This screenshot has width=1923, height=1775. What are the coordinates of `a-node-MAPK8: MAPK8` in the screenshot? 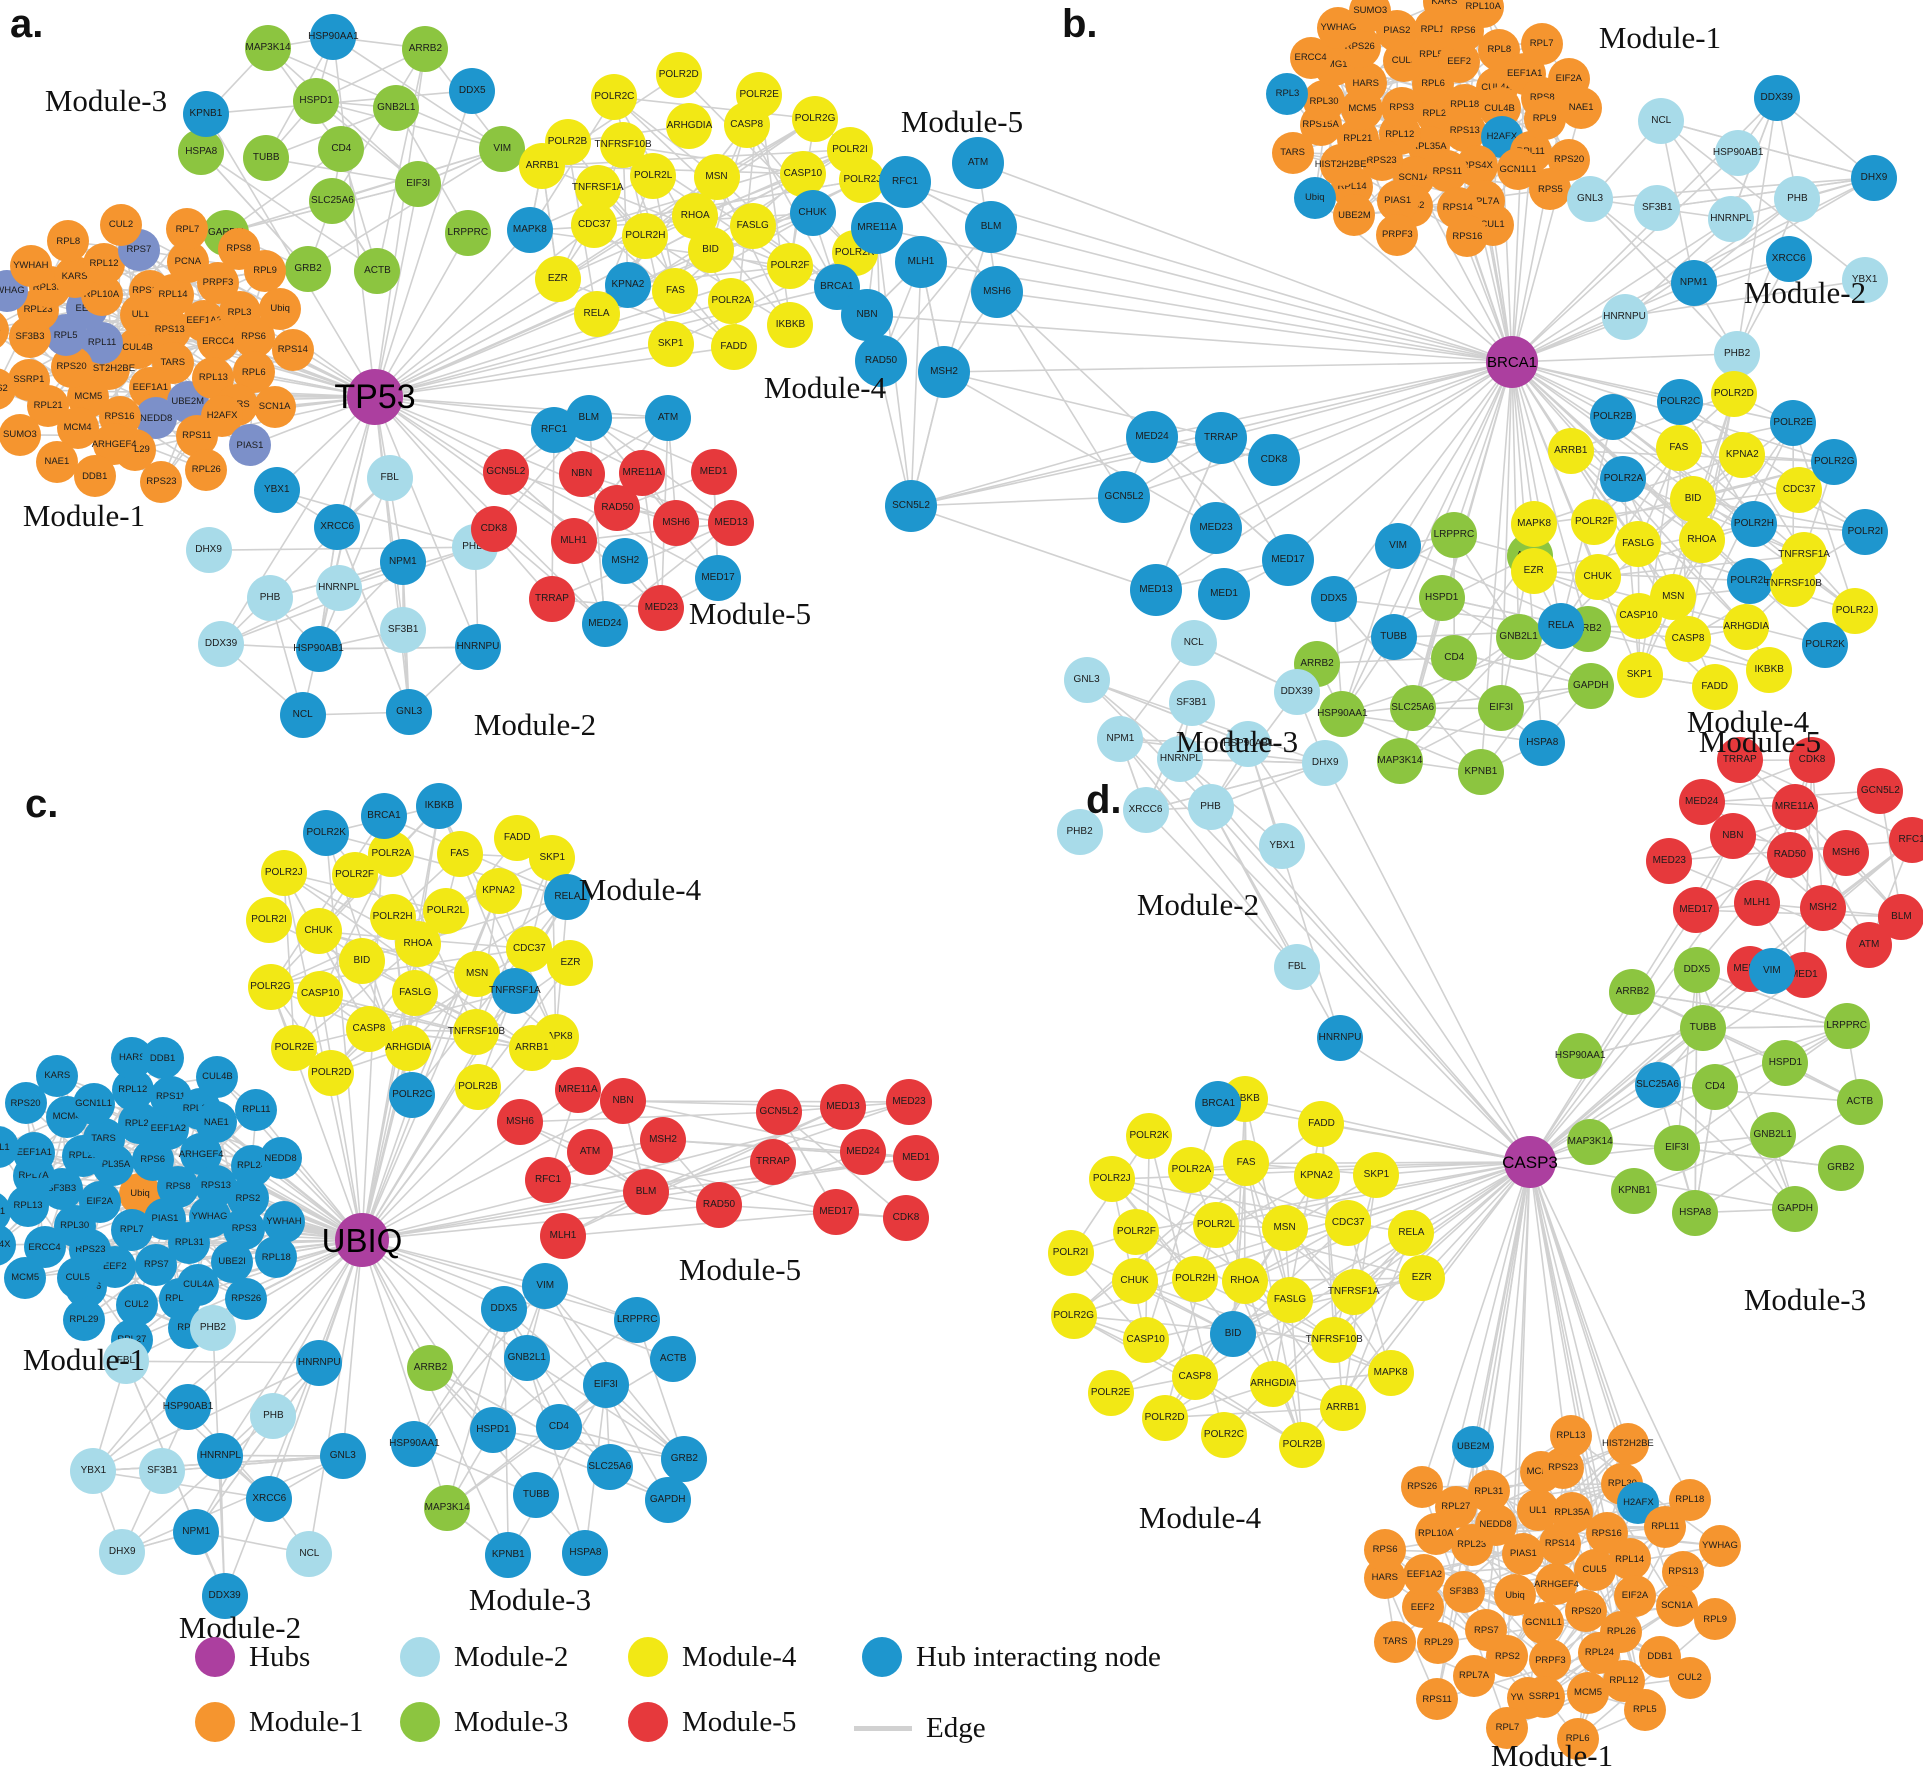 It's located at (529, 230).